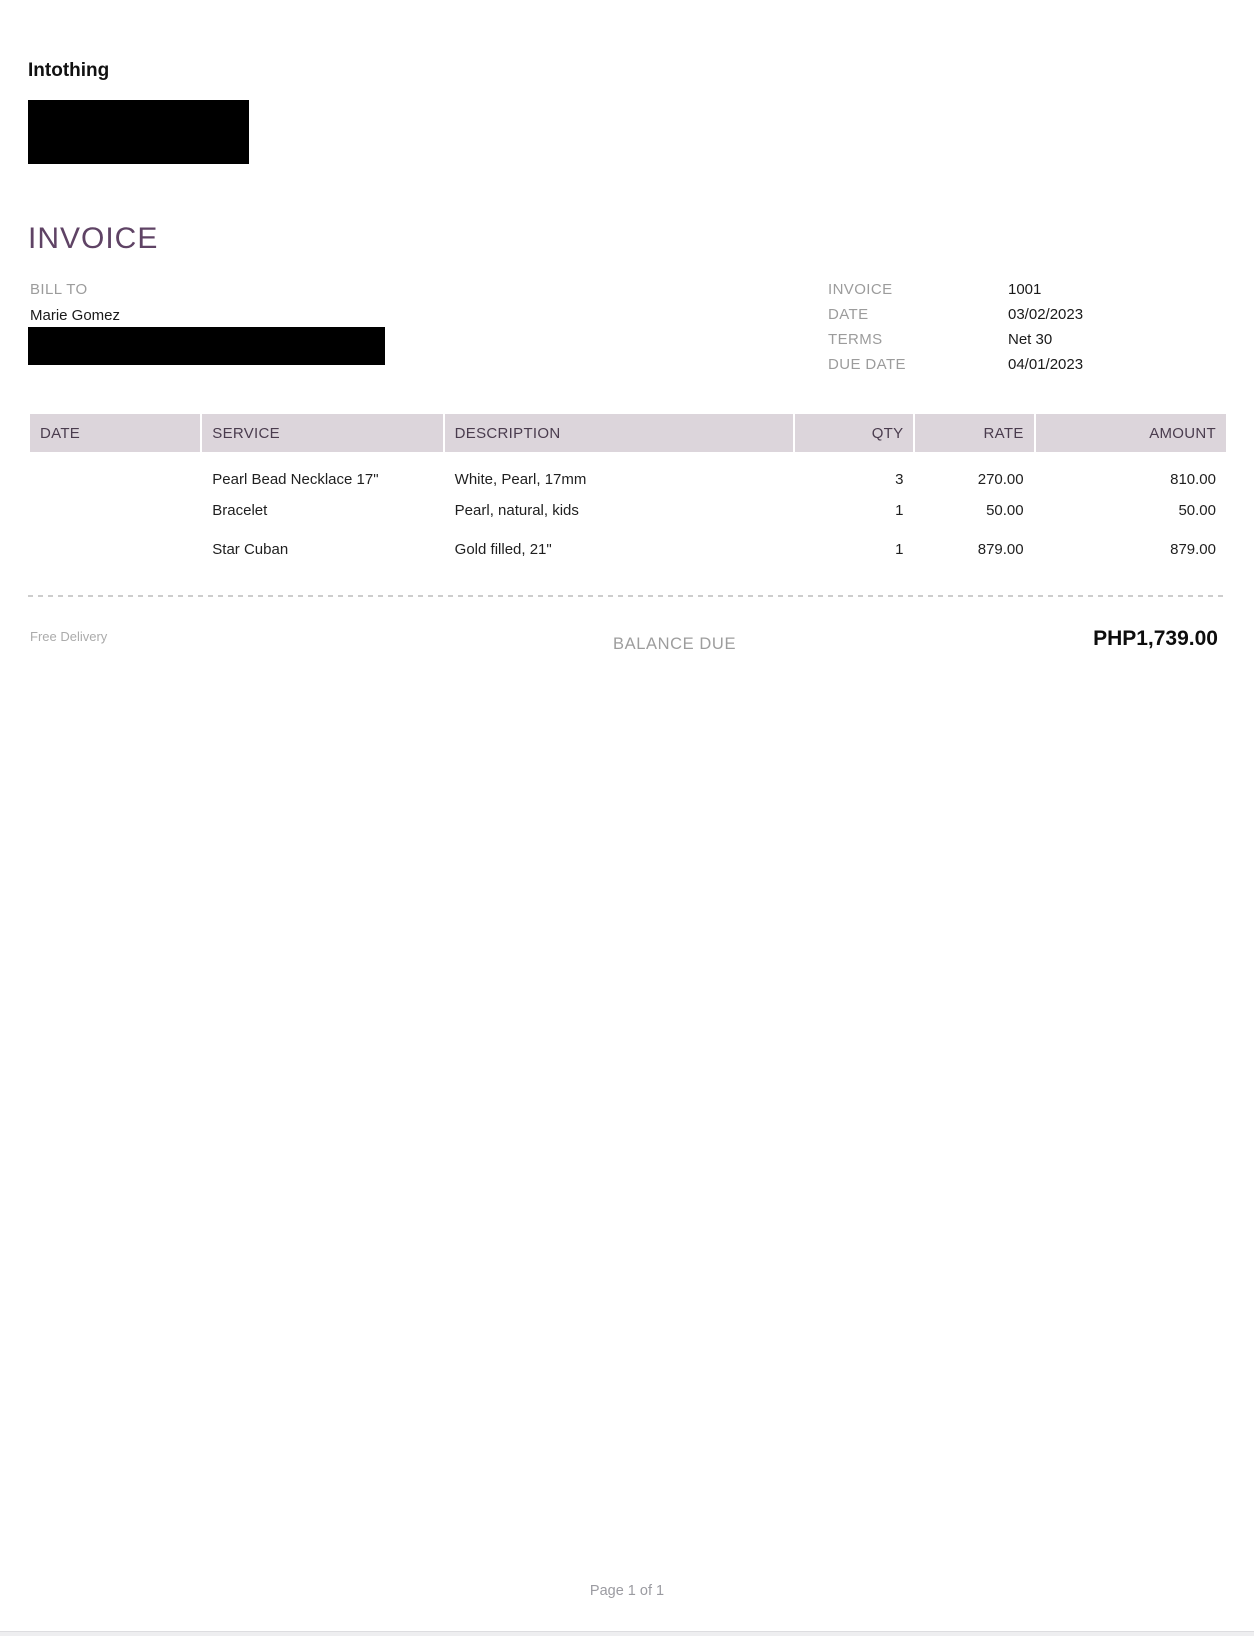 The width and height of the screenshot is (1254, 1636). Describe the element at coordinates (138, 132) in the screenshot. I see `logo-redaction-block` at that location.